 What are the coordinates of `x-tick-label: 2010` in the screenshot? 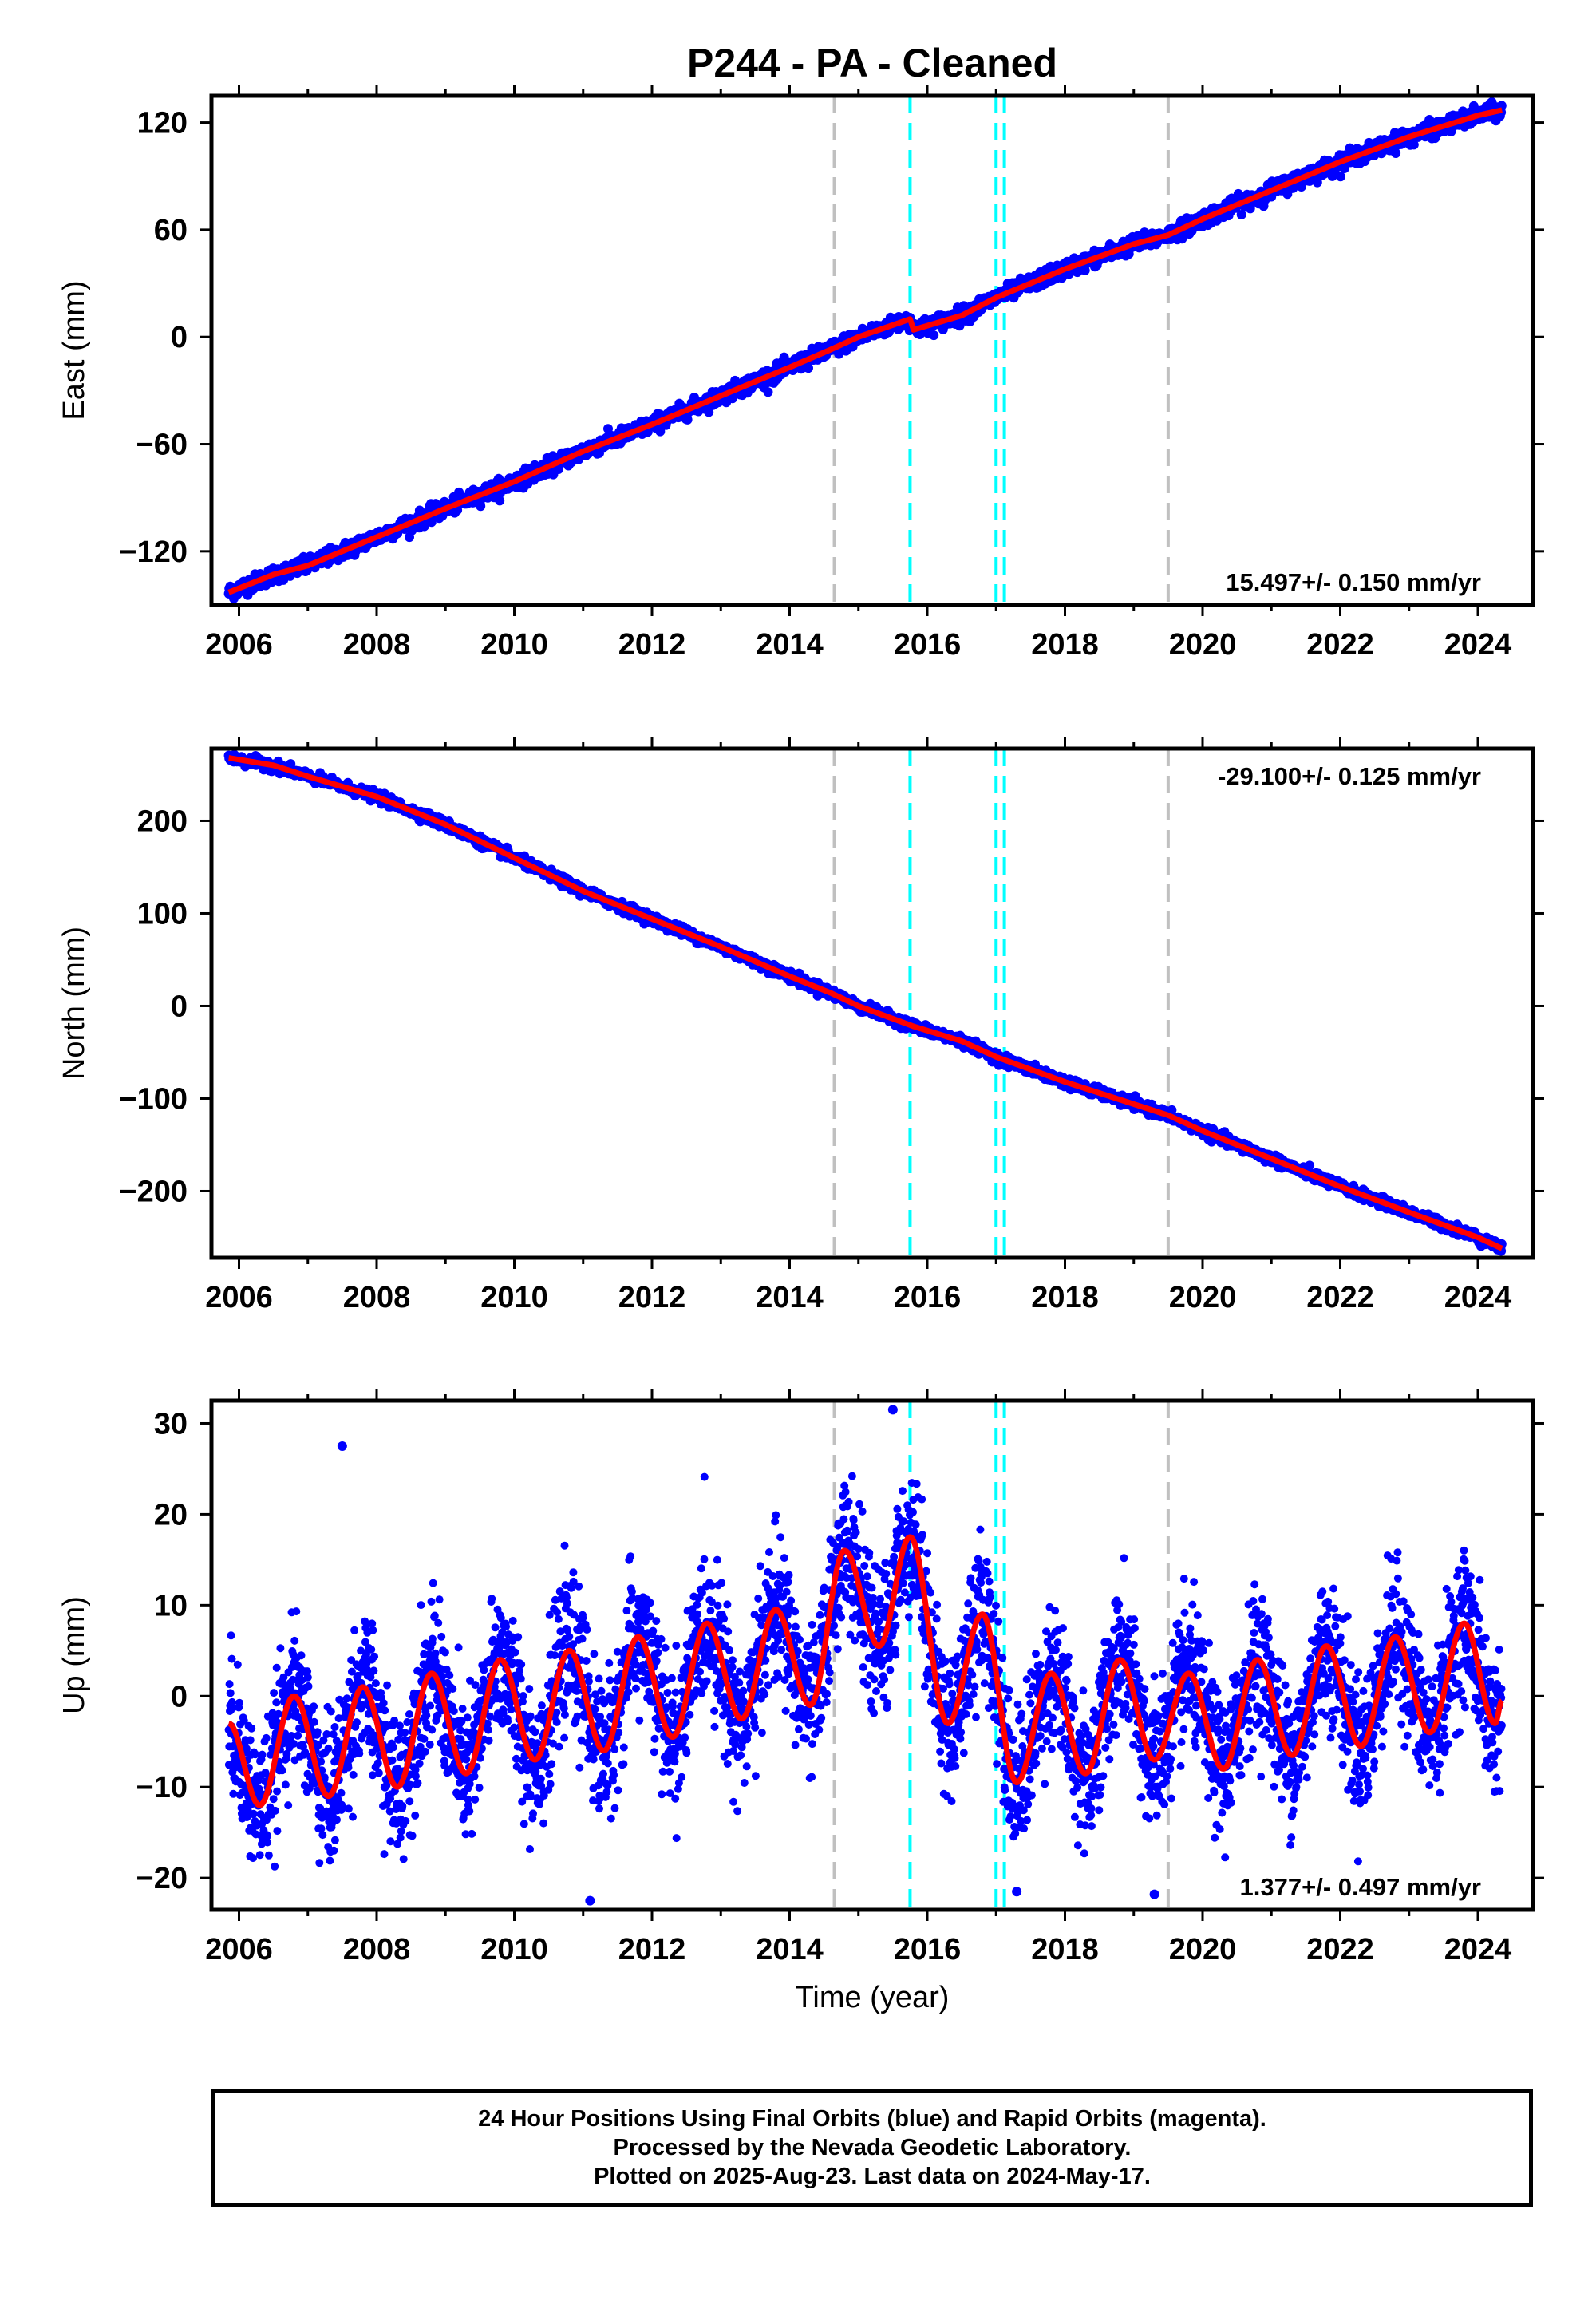 It's located at (514, 645).